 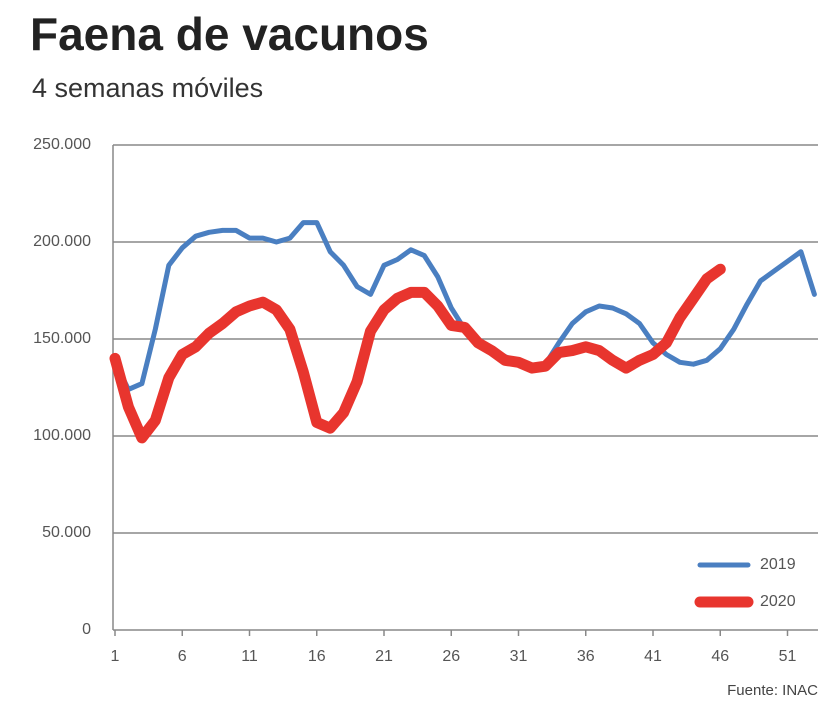 What do you see at coordinates (778, 564) in the screenshot?
I see `legend-label: 2019` at bounding box center [778, 564].